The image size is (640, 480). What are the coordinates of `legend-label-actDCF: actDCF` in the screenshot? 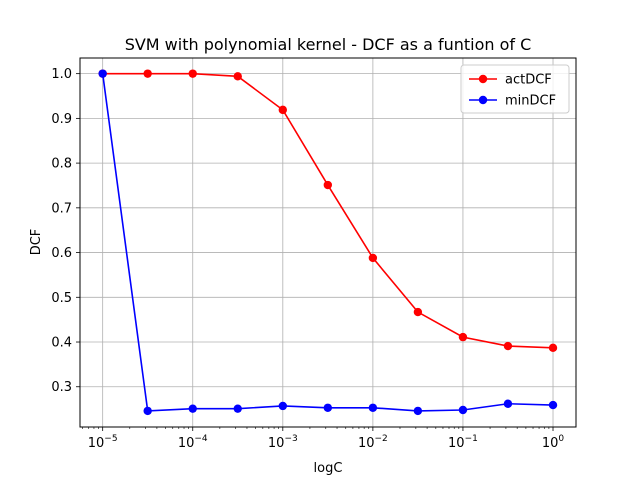 It's located at (528, 80).